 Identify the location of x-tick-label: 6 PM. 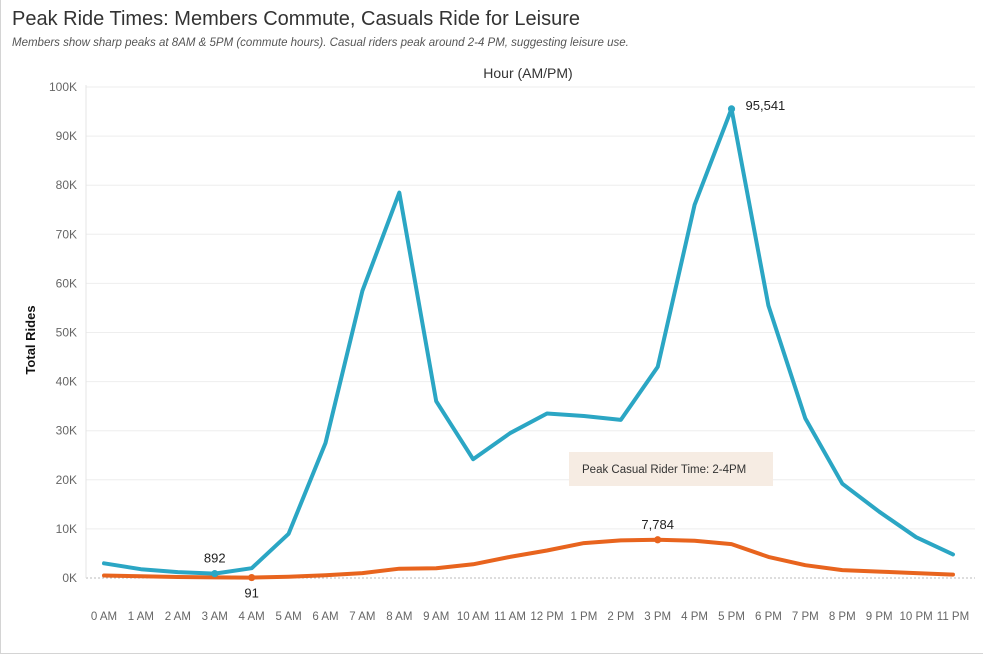
(768, 617).